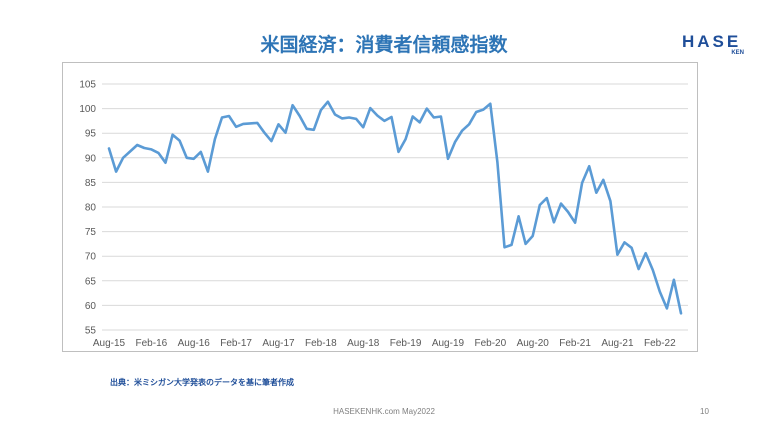  Describe the element at coordinates (660, 343) in the screenshot. I see `x-tick-label: Feb-22` at that location.